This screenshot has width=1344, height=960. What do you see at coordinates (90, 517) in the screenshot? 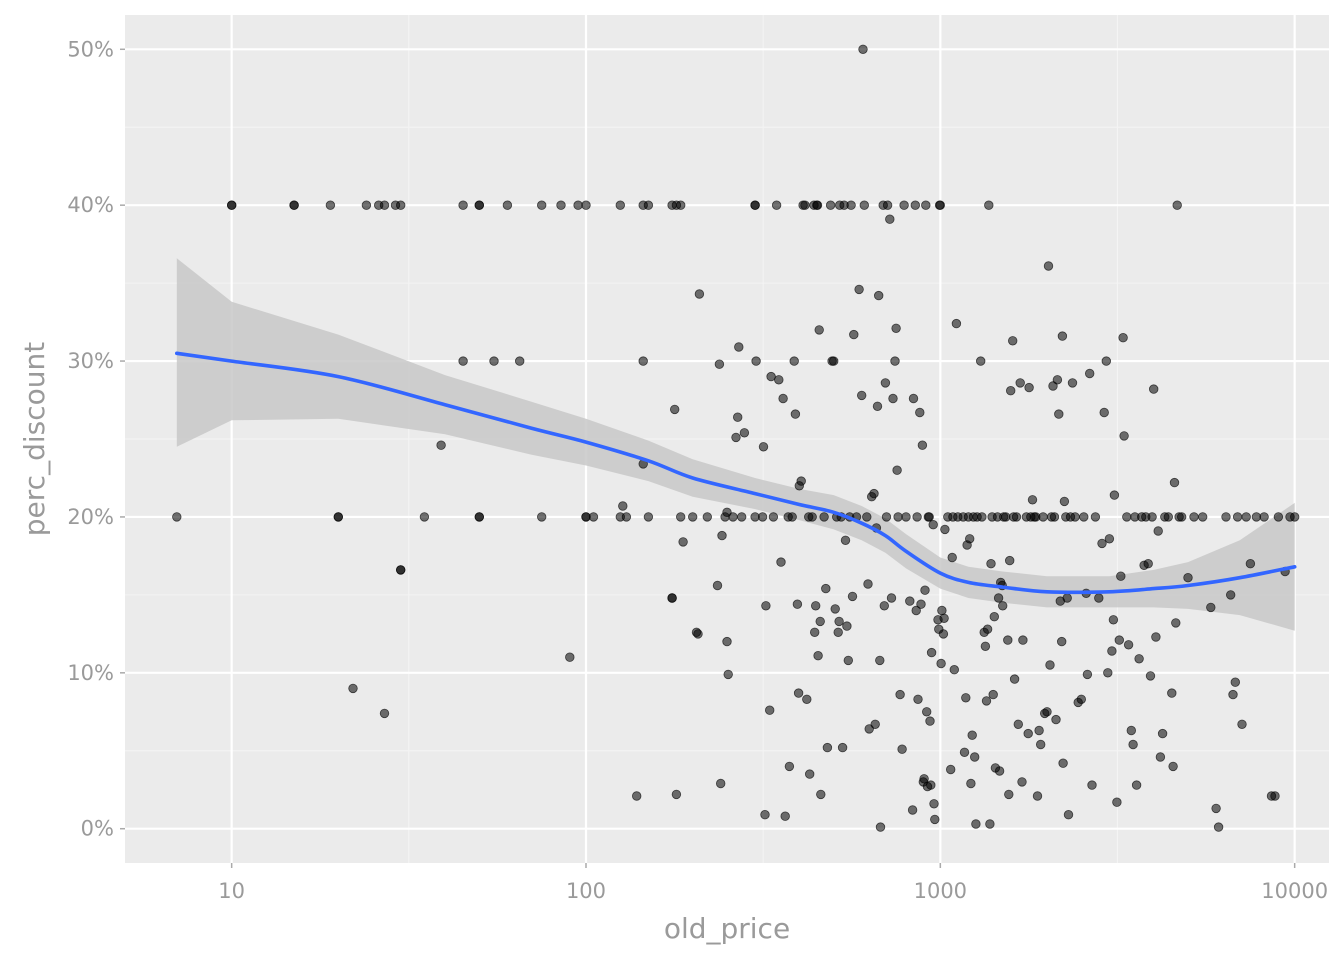
I see `y-tick-label: 20%` at bounding box center [90, 517].